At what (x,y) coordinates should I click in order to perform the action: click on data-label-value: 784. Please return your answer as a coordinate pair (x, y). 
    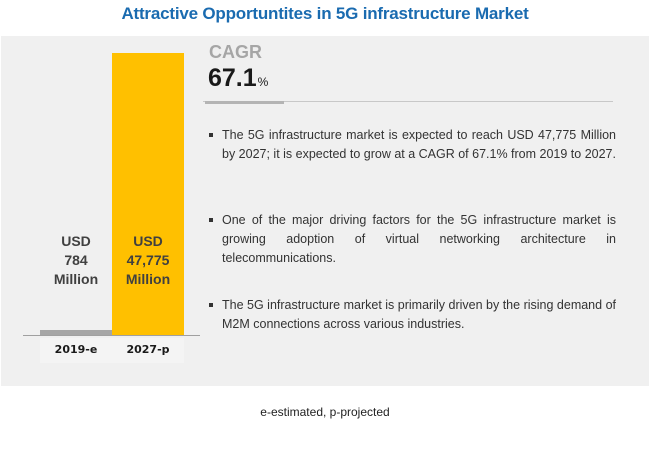
    Looking at the image, I should click on (76, 260).